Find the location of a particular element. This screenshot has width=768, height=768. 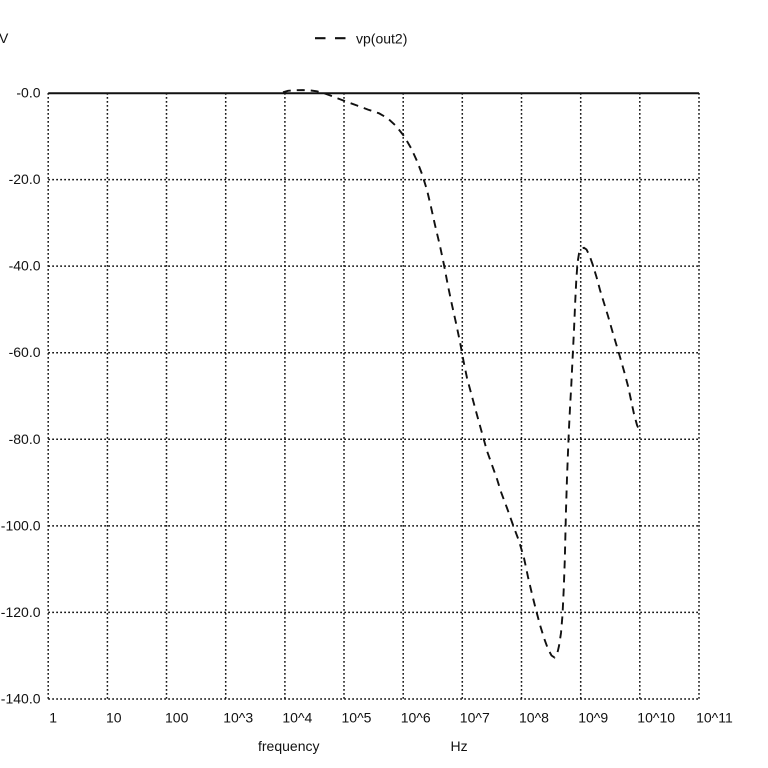

svg-text: -100.0 is located at coordinates (21, 525).